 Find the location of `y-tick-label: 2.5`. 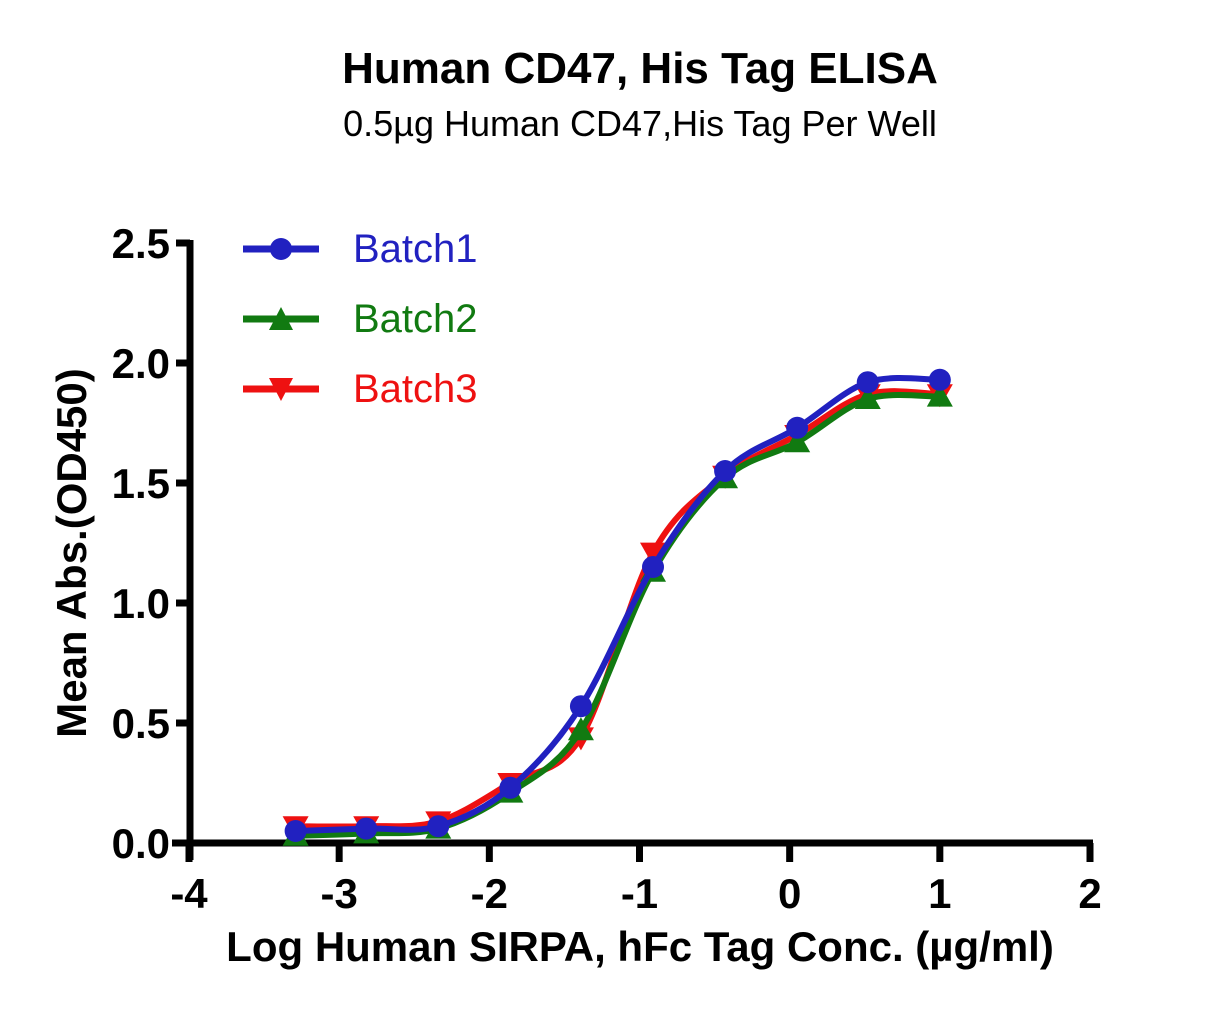

y-tick-label: 2.5 is located at coordinates (141, 243).